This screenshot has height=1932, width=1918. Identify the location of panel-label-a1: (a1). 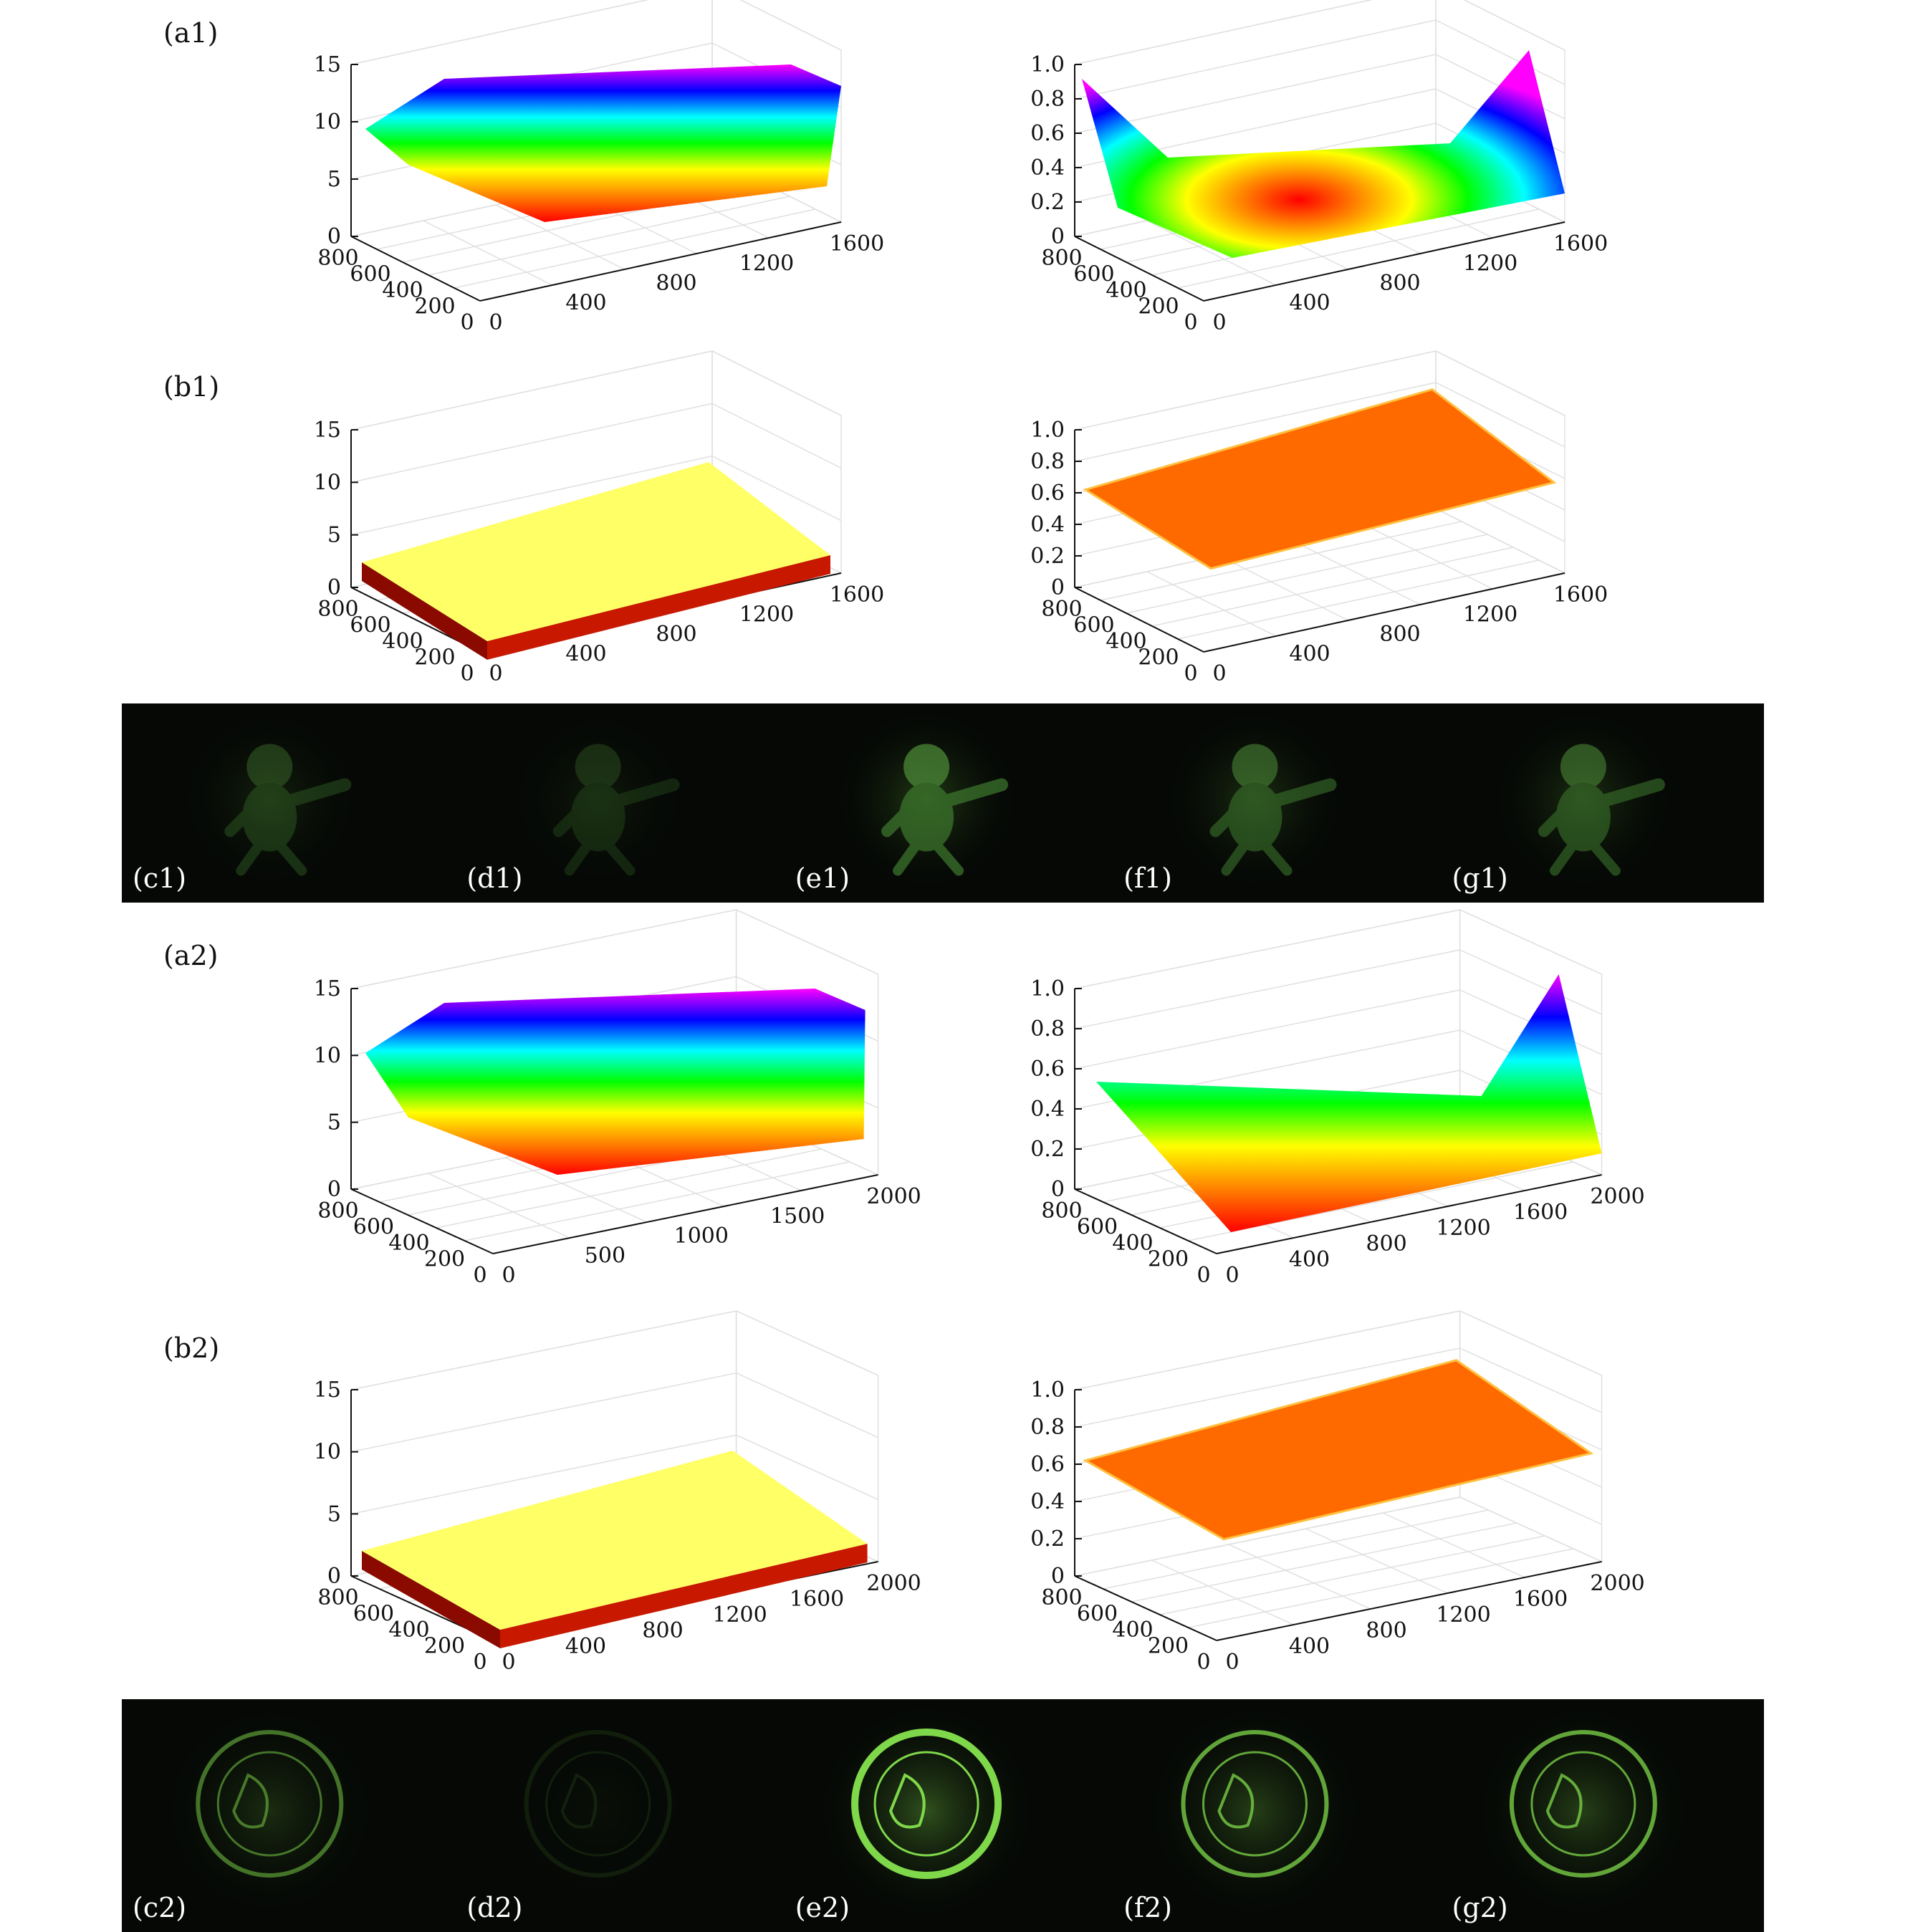
(191, 33).